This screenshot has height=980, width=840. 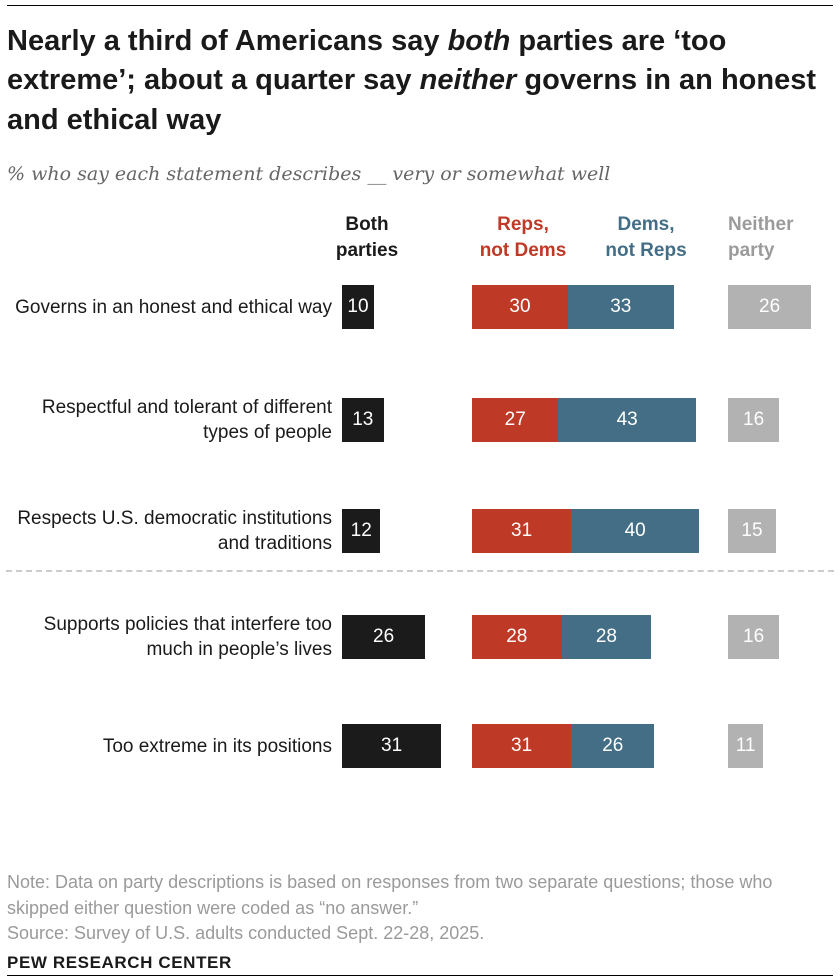 What do you see at coordinates (523, 250) in the screenshot?
I see `column-header-line: not Dems` at bounding box center [523, 250].